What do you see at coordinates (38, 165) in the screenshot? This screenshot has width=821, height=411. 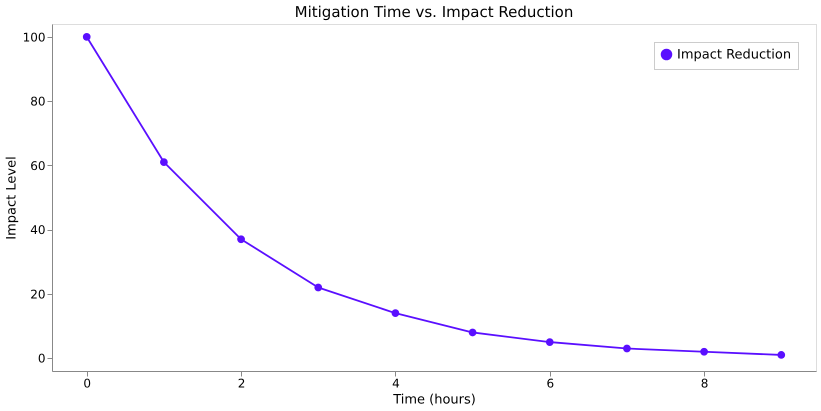 I see `y-tick-label: 60` at bounding box center [38, 165].